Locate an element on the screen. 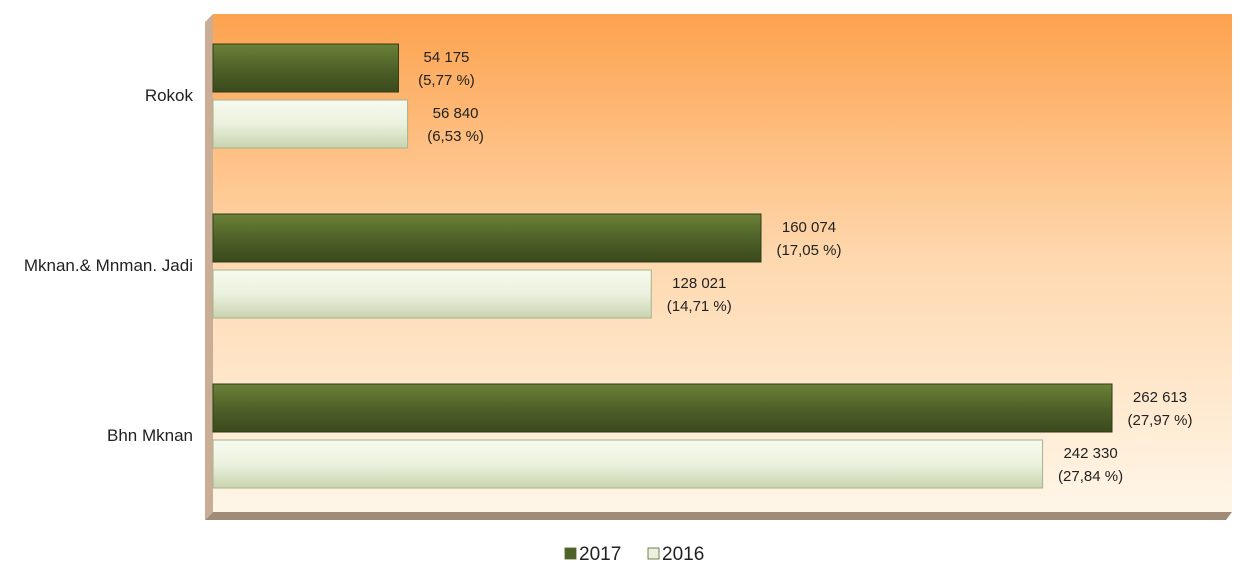 This screenshot has width=1240, height=566. value-label: 262 613 is located at coordinates (1160, 397).